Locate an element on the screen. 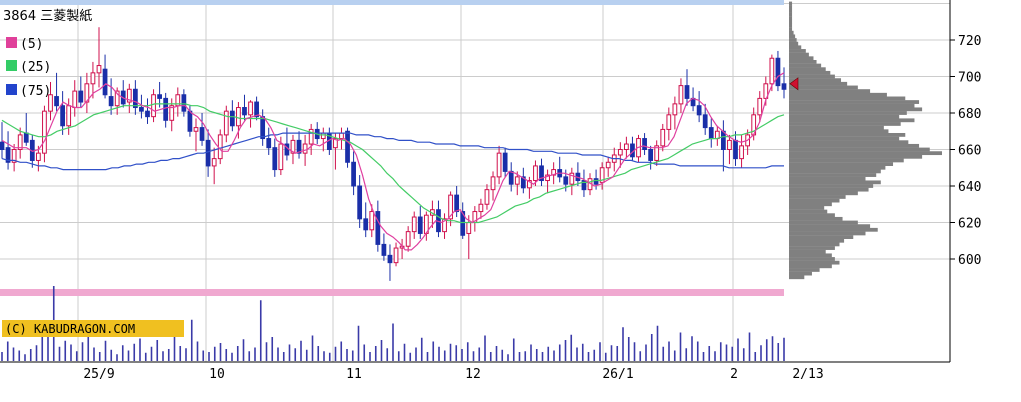  chart-title: 3864 三菱製紙 is located at coordinates (47, 16).